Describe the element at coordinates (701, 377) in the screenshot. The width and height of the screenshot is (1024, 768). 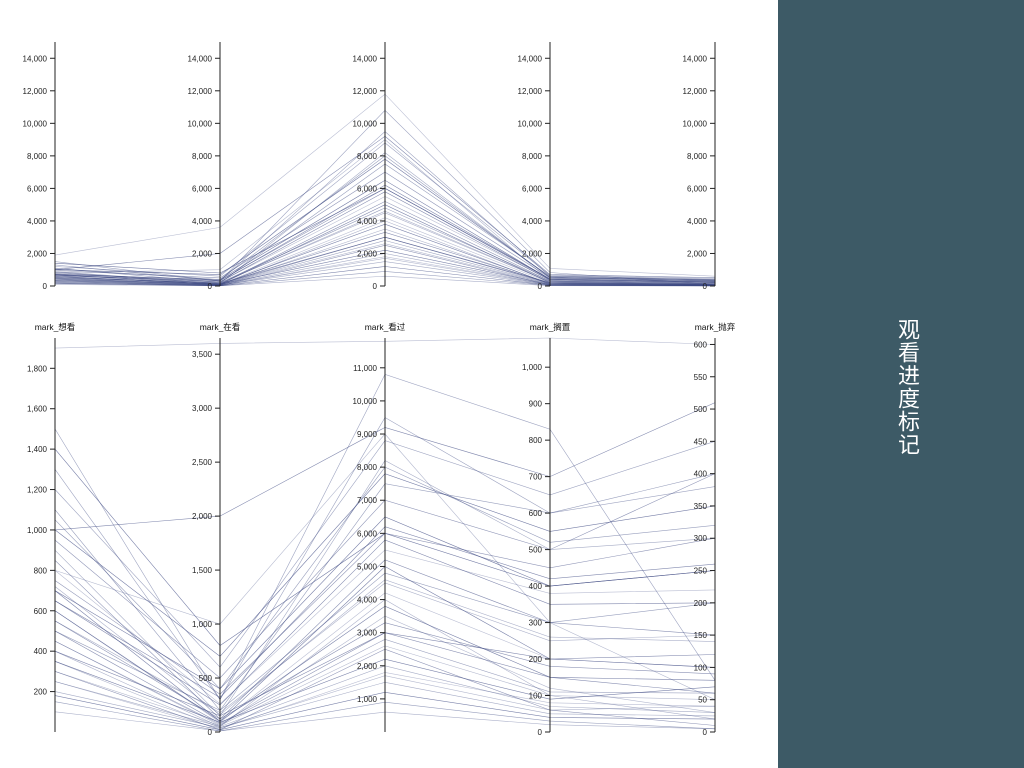
I see `tick-label: 550` at that location.